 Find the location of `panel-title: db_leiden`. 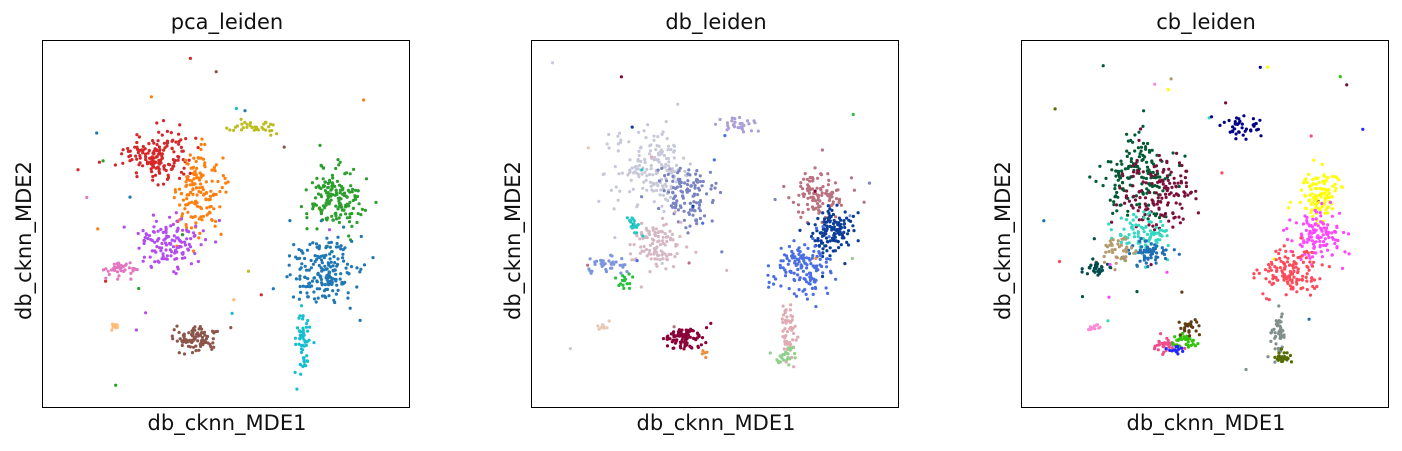

panel-title: db_leiden is located at coordinates (716, 22).